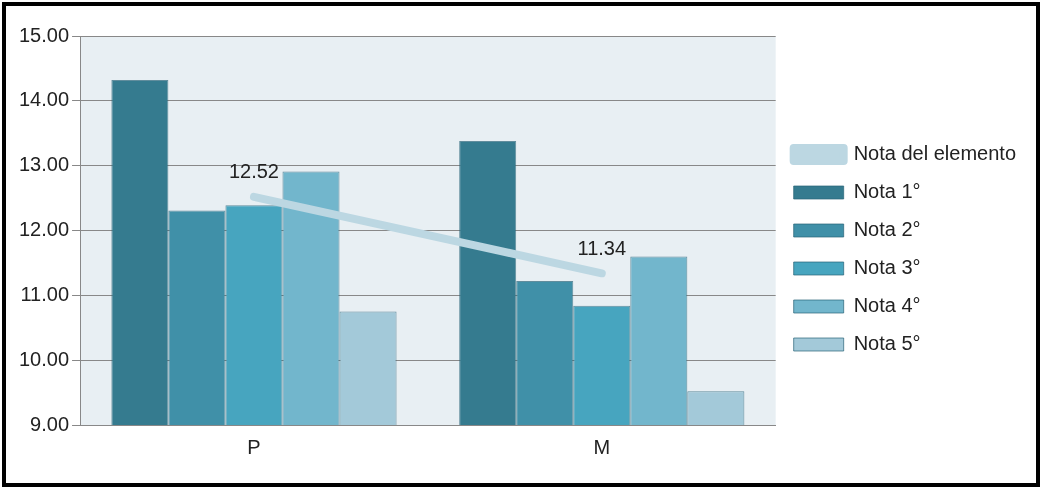  I want to click on y-tick-label: 15.00, so click(44, 34).